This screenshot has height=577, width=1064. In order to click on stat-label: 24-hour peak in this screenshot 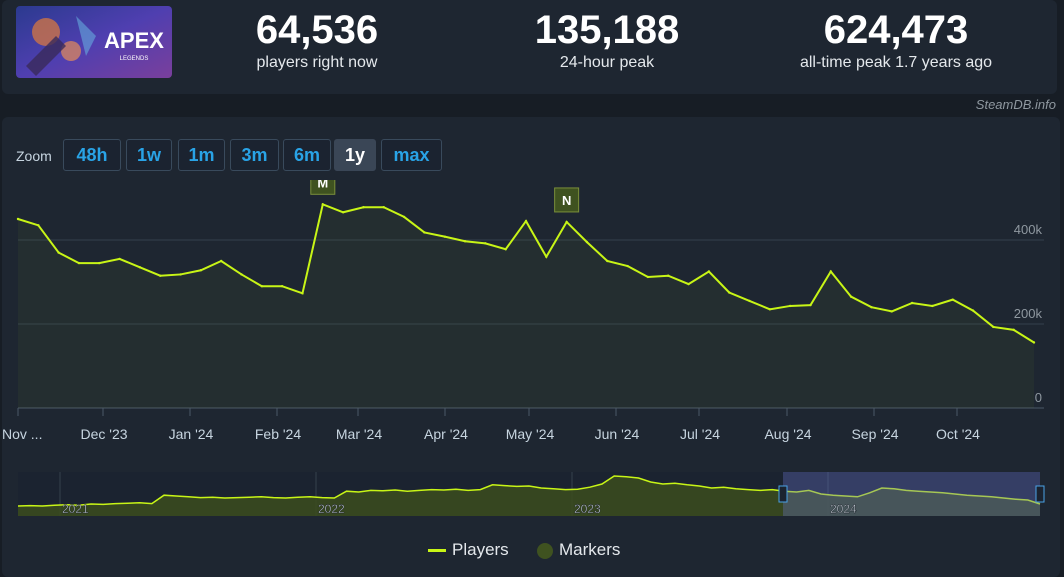, I will do `click(607, 62)`.